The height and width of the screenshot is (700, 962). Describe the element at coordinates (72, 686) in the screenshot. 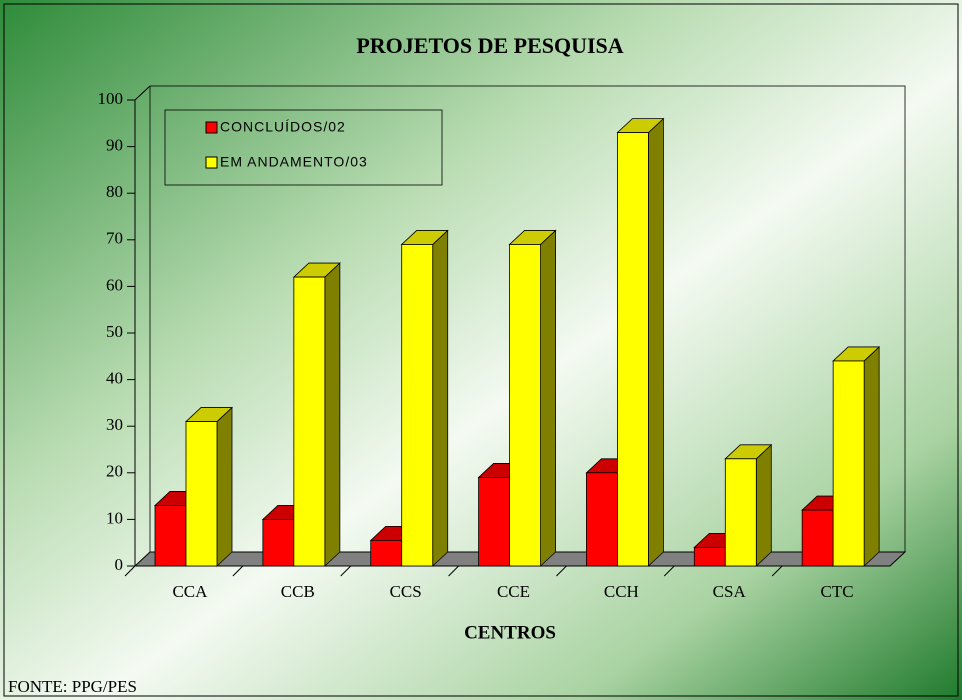

I see `source: FONTE: PPG/PES` at that location.